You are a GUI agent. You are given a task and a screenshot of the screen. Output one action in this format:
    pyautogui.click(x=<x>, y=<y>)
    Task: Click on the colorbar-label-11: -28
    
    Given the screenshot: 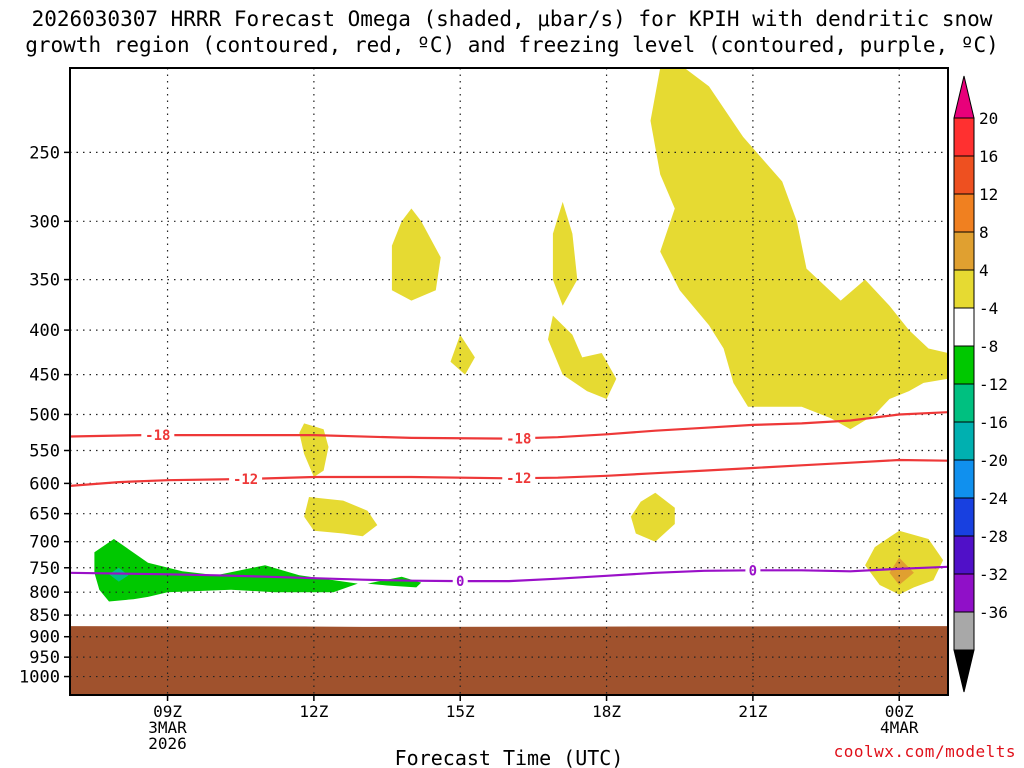 What is the action you would take?
    pyautogui.click(x=993, y=536)
    